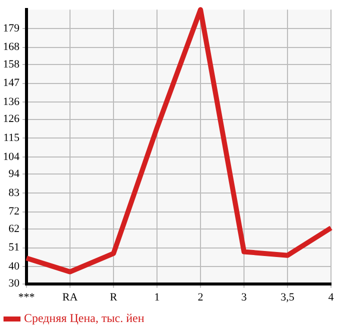 This screenshot has height=335, width=345. What do you see at coordinates (331, 297) in the screenshot?
I see `x-tick-label: 4` at bounding box center [331, 297].